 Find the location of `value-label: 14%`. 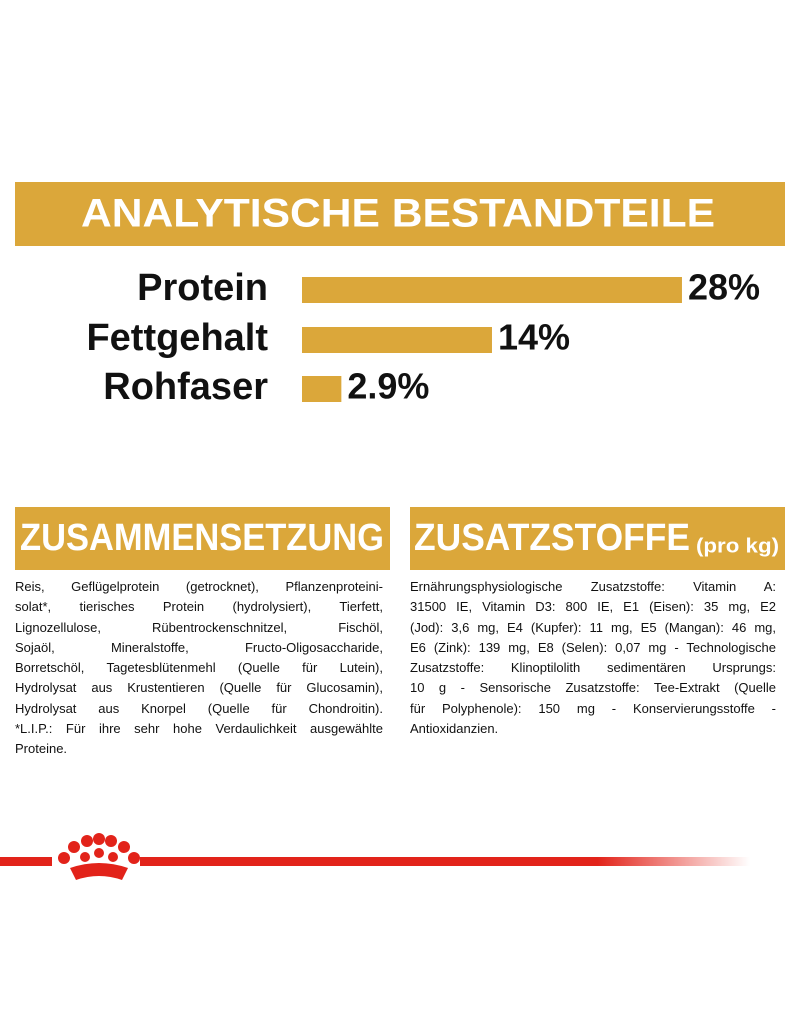

value-label: 14% is located at coordinates (534, 337).